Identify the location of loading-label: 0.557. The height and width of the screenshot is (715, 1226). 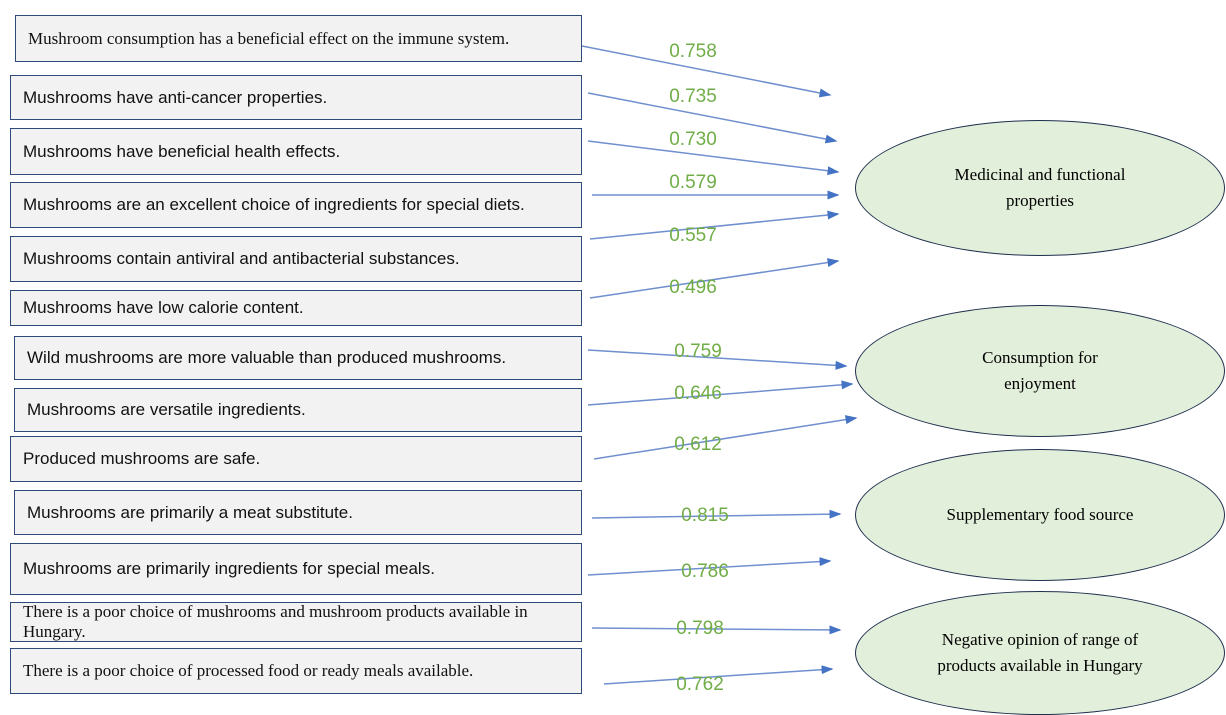
(693, 235).